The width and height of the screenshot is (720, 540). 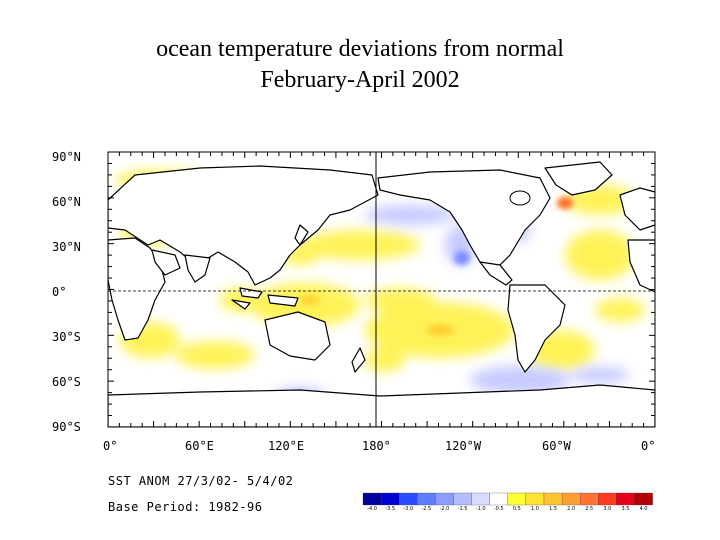 I want to click on base-period-label: Base Period: 1982-96, so click(x=185, y=507).